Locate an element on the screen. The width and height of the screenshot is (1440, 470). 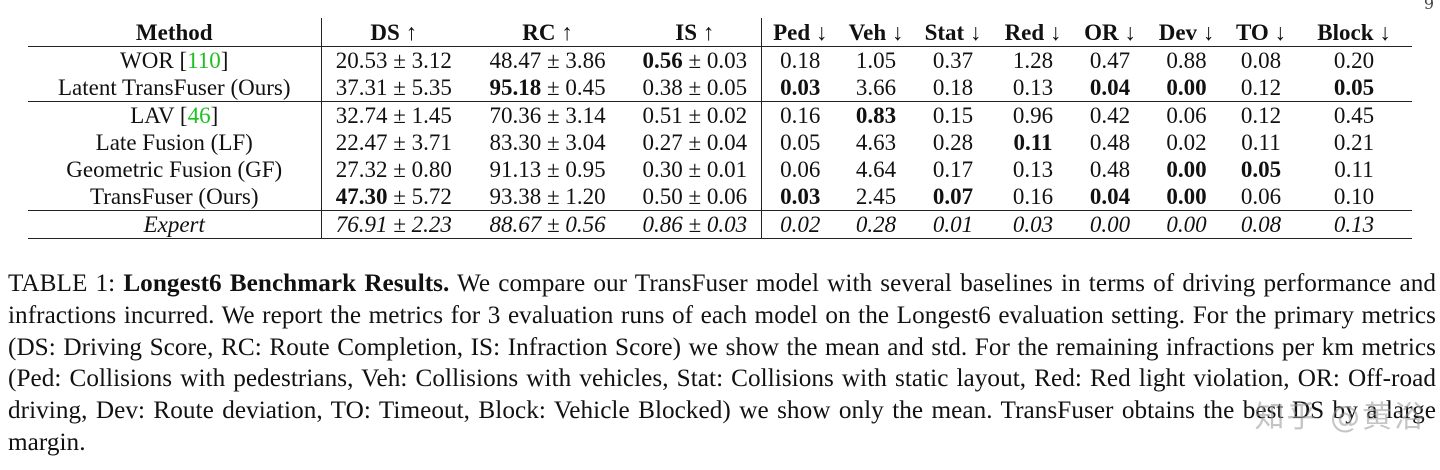
or-cell: 0.42 is located at coordinates (1110, 115).